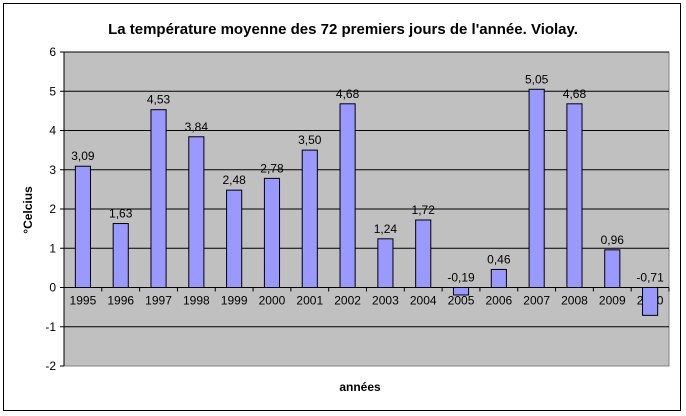  Describe the element at coordinates (499, 259) in the screenshot. I see `data-label-2006: 0,46` at that location.